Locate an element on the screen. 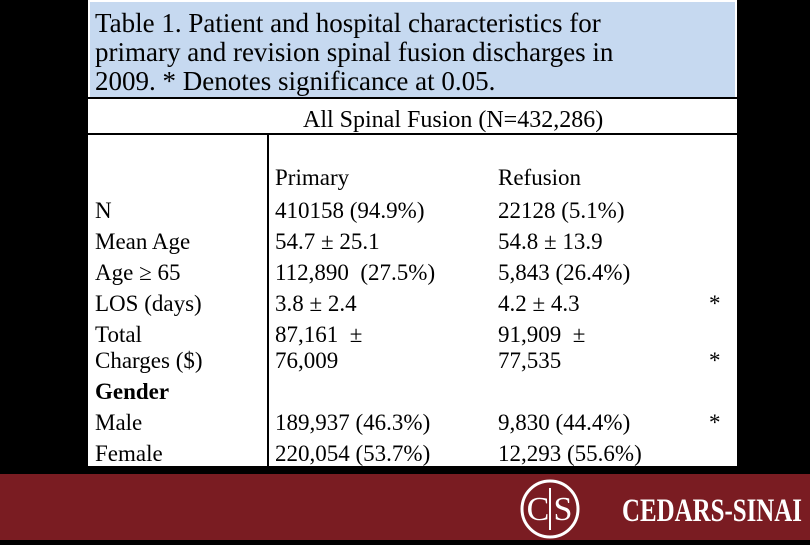 This screenshot has height=545, width=810. title-box is located at coordinates (412, 50).